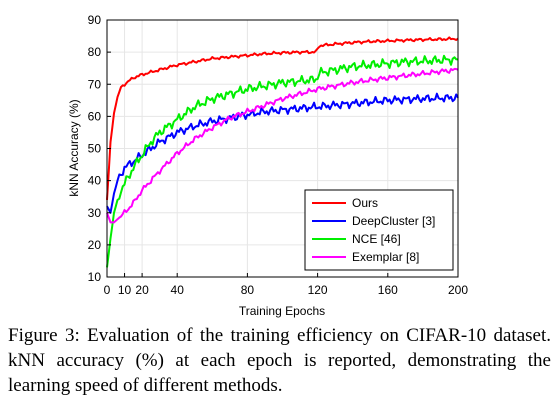 The width and height of the screenshot is (559, 415). What do you see at coordinates (376, 239) in the screenshot?
I see `legend-label: NCE [46]` at bounding box center [376, 239].